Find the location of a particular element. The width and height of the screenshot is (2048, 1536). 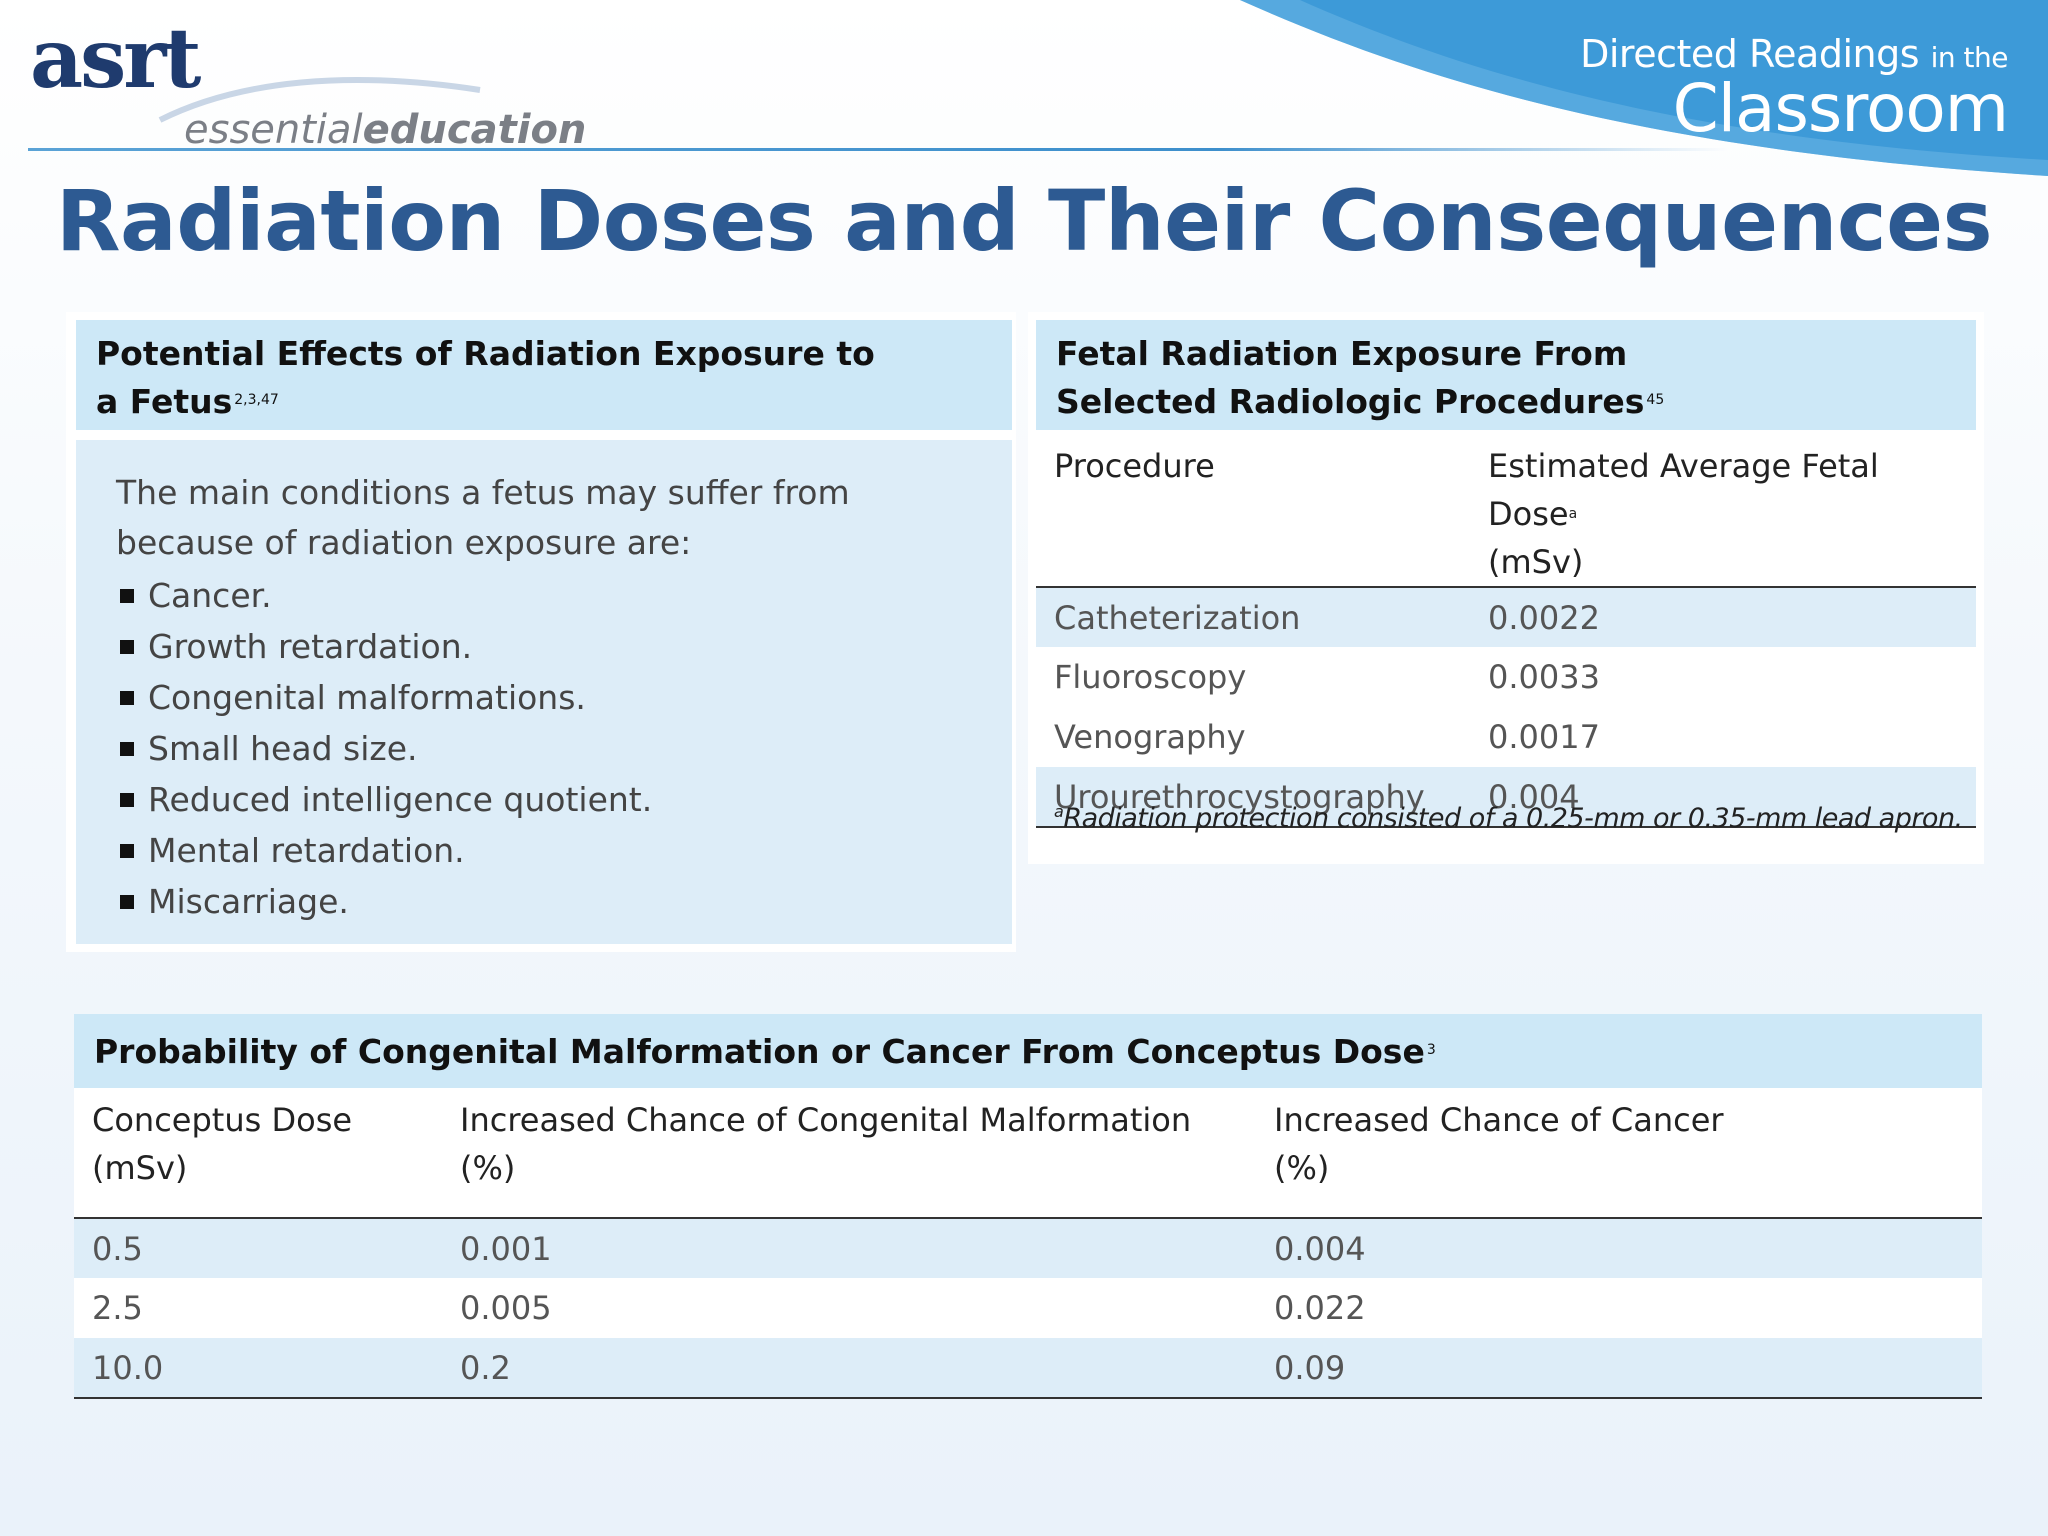

table-row: Catheterization 0.0022 is located at coordinates (1506, 617).